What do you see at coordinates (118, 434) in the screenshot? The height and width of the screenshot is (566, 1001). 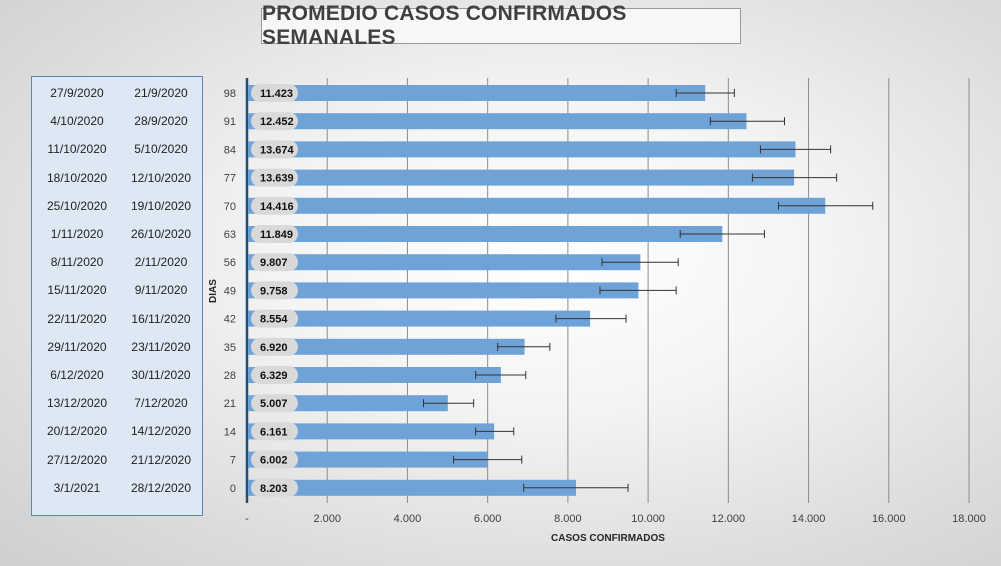 I see `date-row: 20/12/2020 14/12/2020` at bounding box center [118, 434].